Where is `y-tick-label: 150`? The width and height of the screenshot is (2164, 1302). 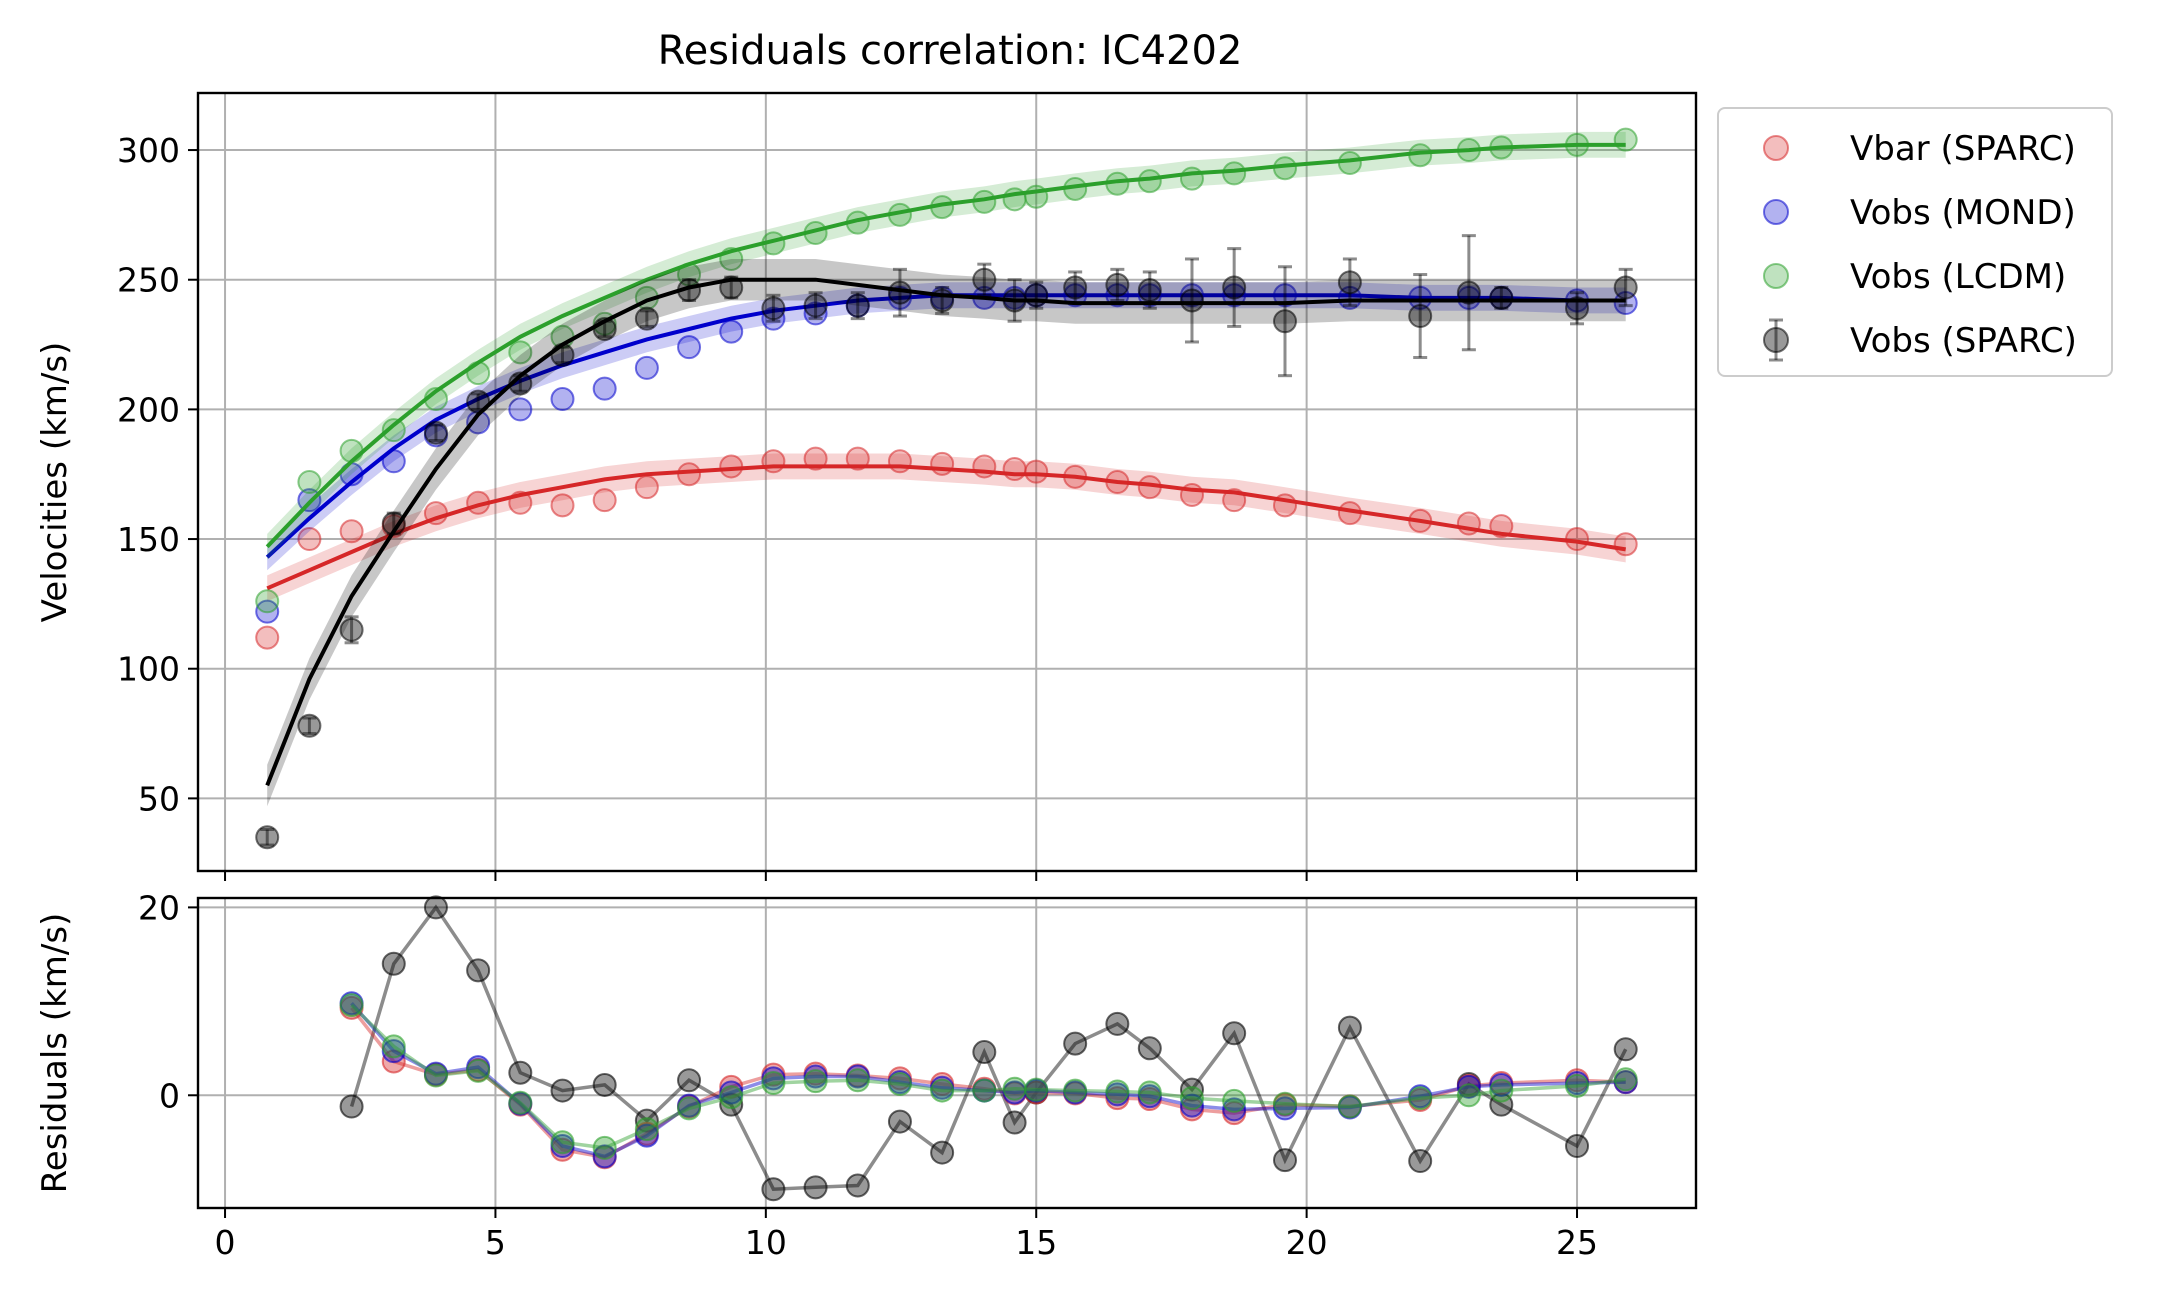 y-tick-label: 150 is located at coordinates (148, 539).